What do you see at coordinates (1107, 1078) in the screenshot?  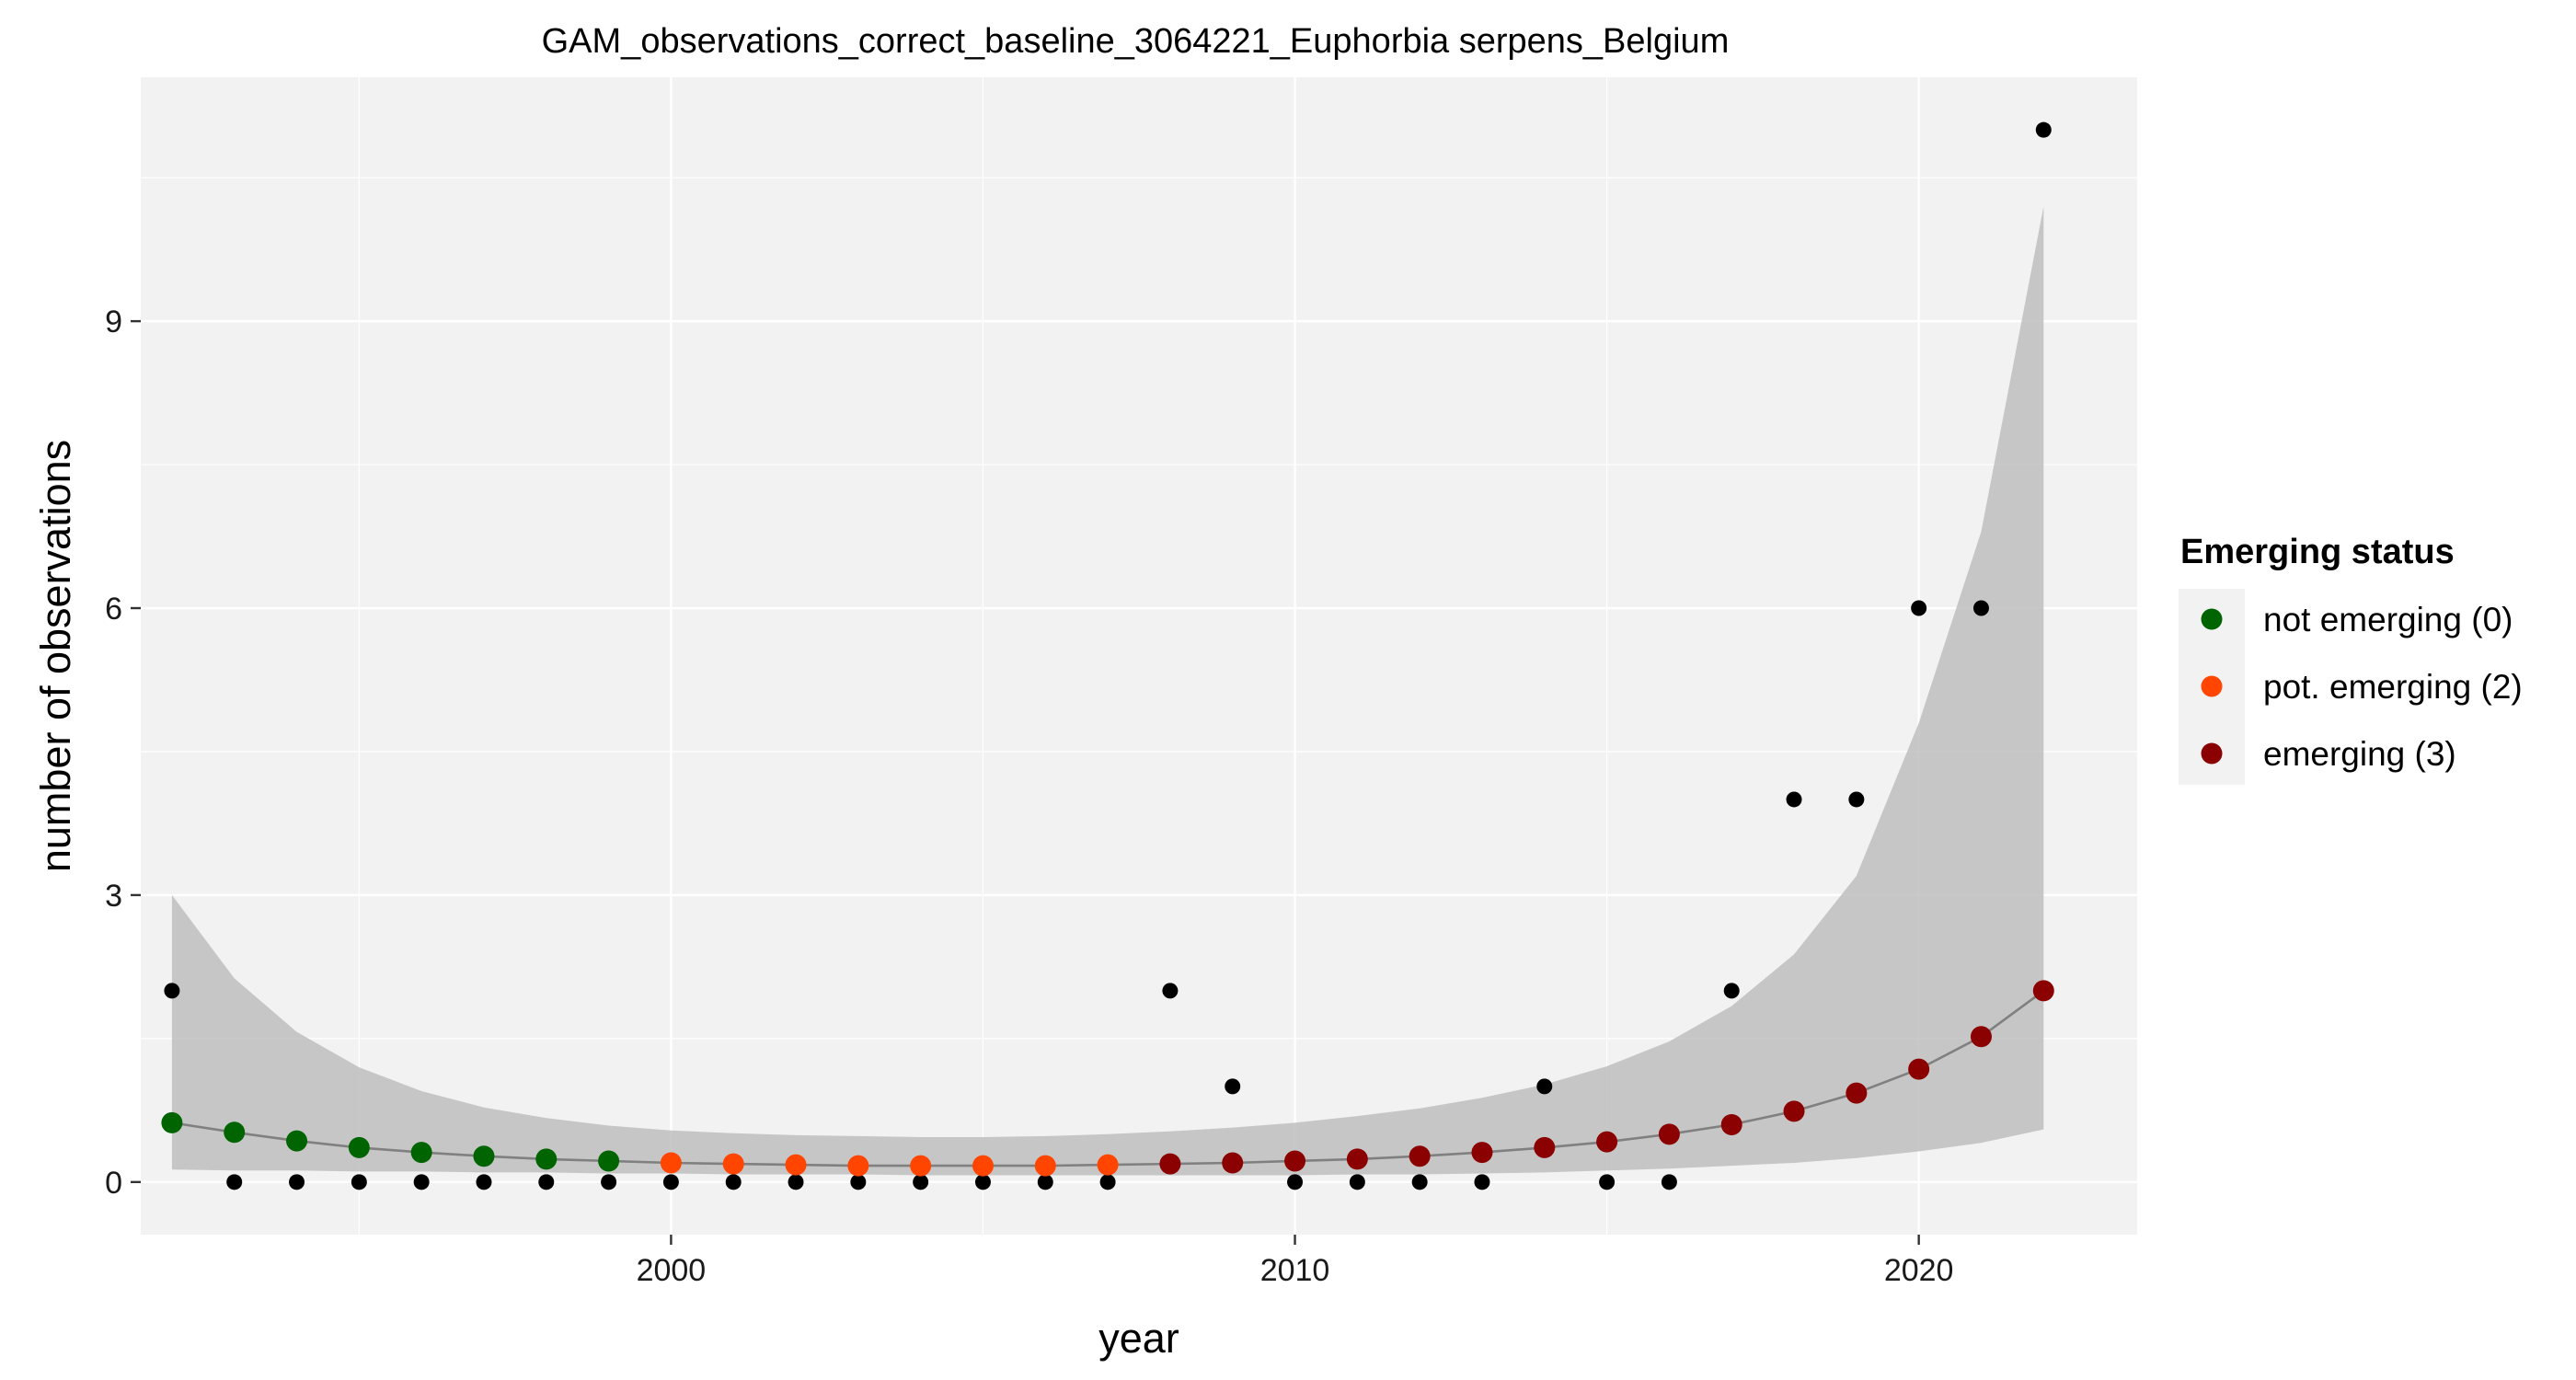 I see `fitted-points-layer` at bounding box center [1107, 1078].